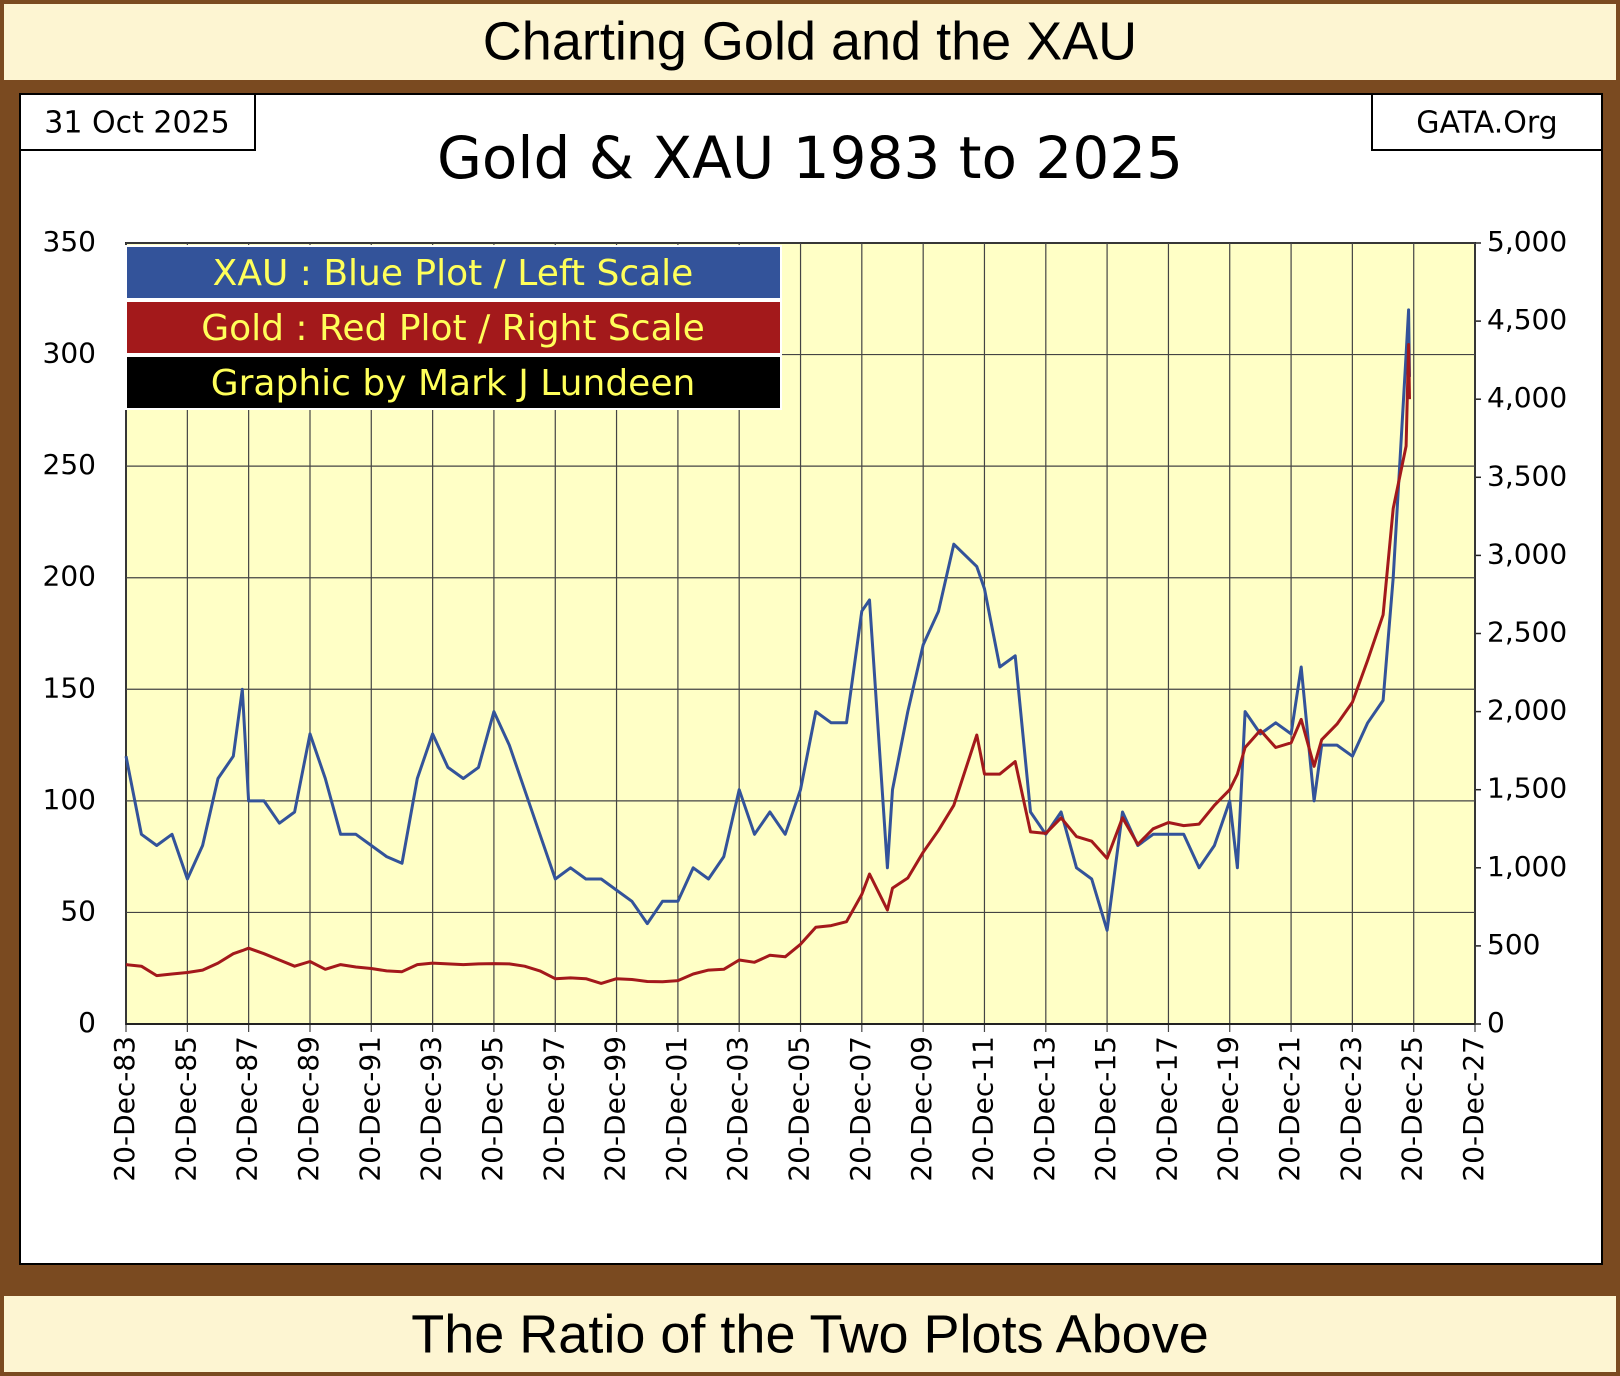  Describe the element at coordinates (1527, 397) in the screenshot. I see `y2-tick-label: 4,000` at that location.